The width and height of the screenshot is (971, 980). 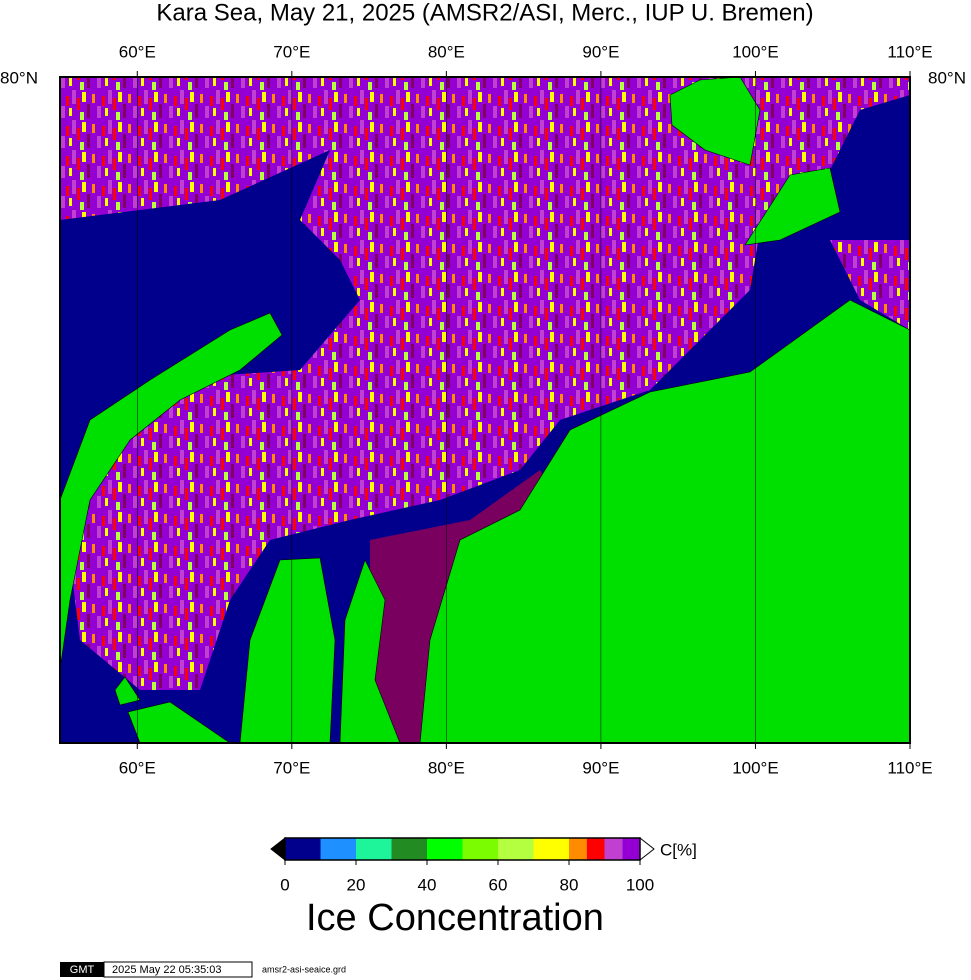 I want to click on logo: GMT, so click(x=82, y=970).